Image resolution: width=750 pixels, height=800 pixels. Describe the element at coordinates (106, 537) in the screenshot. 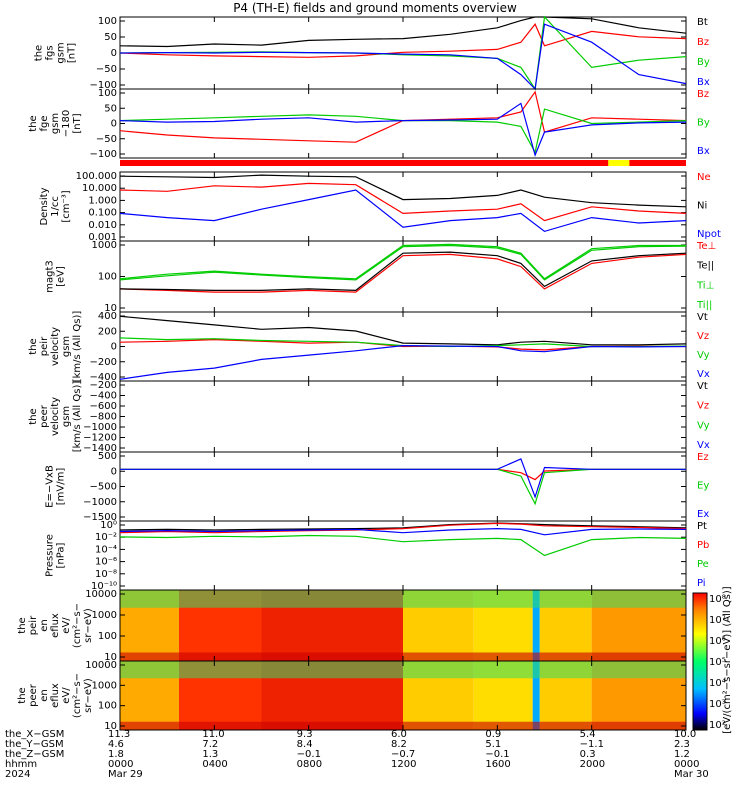

I see `y-tick-label: 10⁻²` at that location.